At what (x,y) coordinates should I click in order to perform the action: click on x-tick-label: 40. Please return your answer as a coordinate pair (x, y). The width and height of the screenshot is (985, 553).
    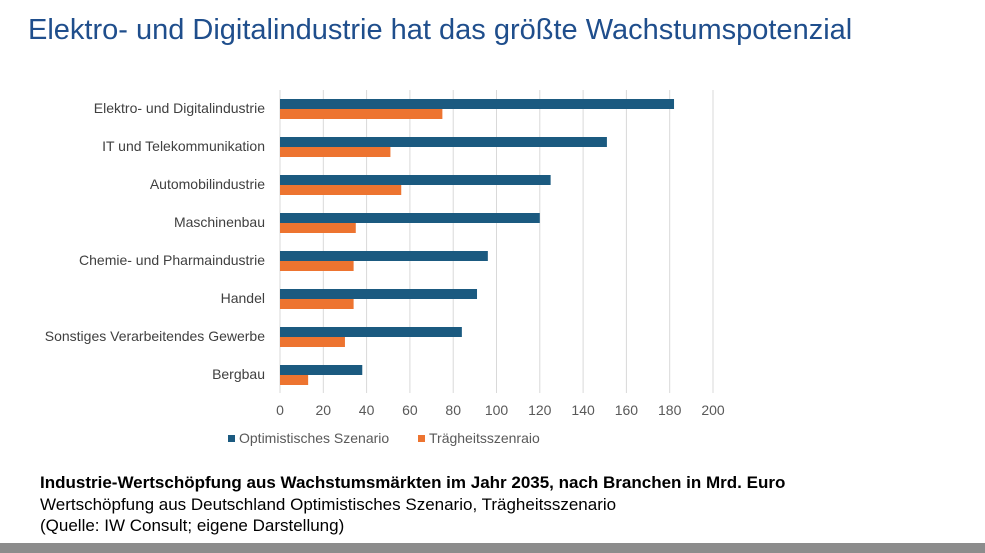
    Looking at the image, I should click on (367, 410).